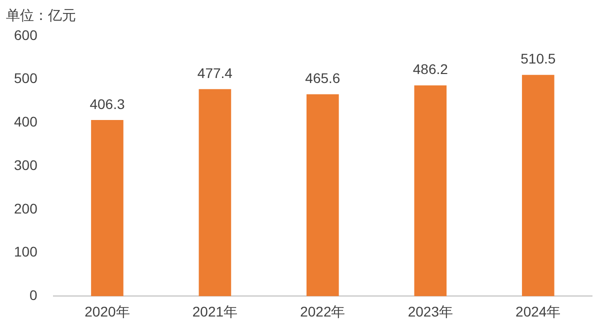  Describe the element at coordinates (41, 14) in the screenshot. I see `y-axis-title: 单位：亿元` at that location.